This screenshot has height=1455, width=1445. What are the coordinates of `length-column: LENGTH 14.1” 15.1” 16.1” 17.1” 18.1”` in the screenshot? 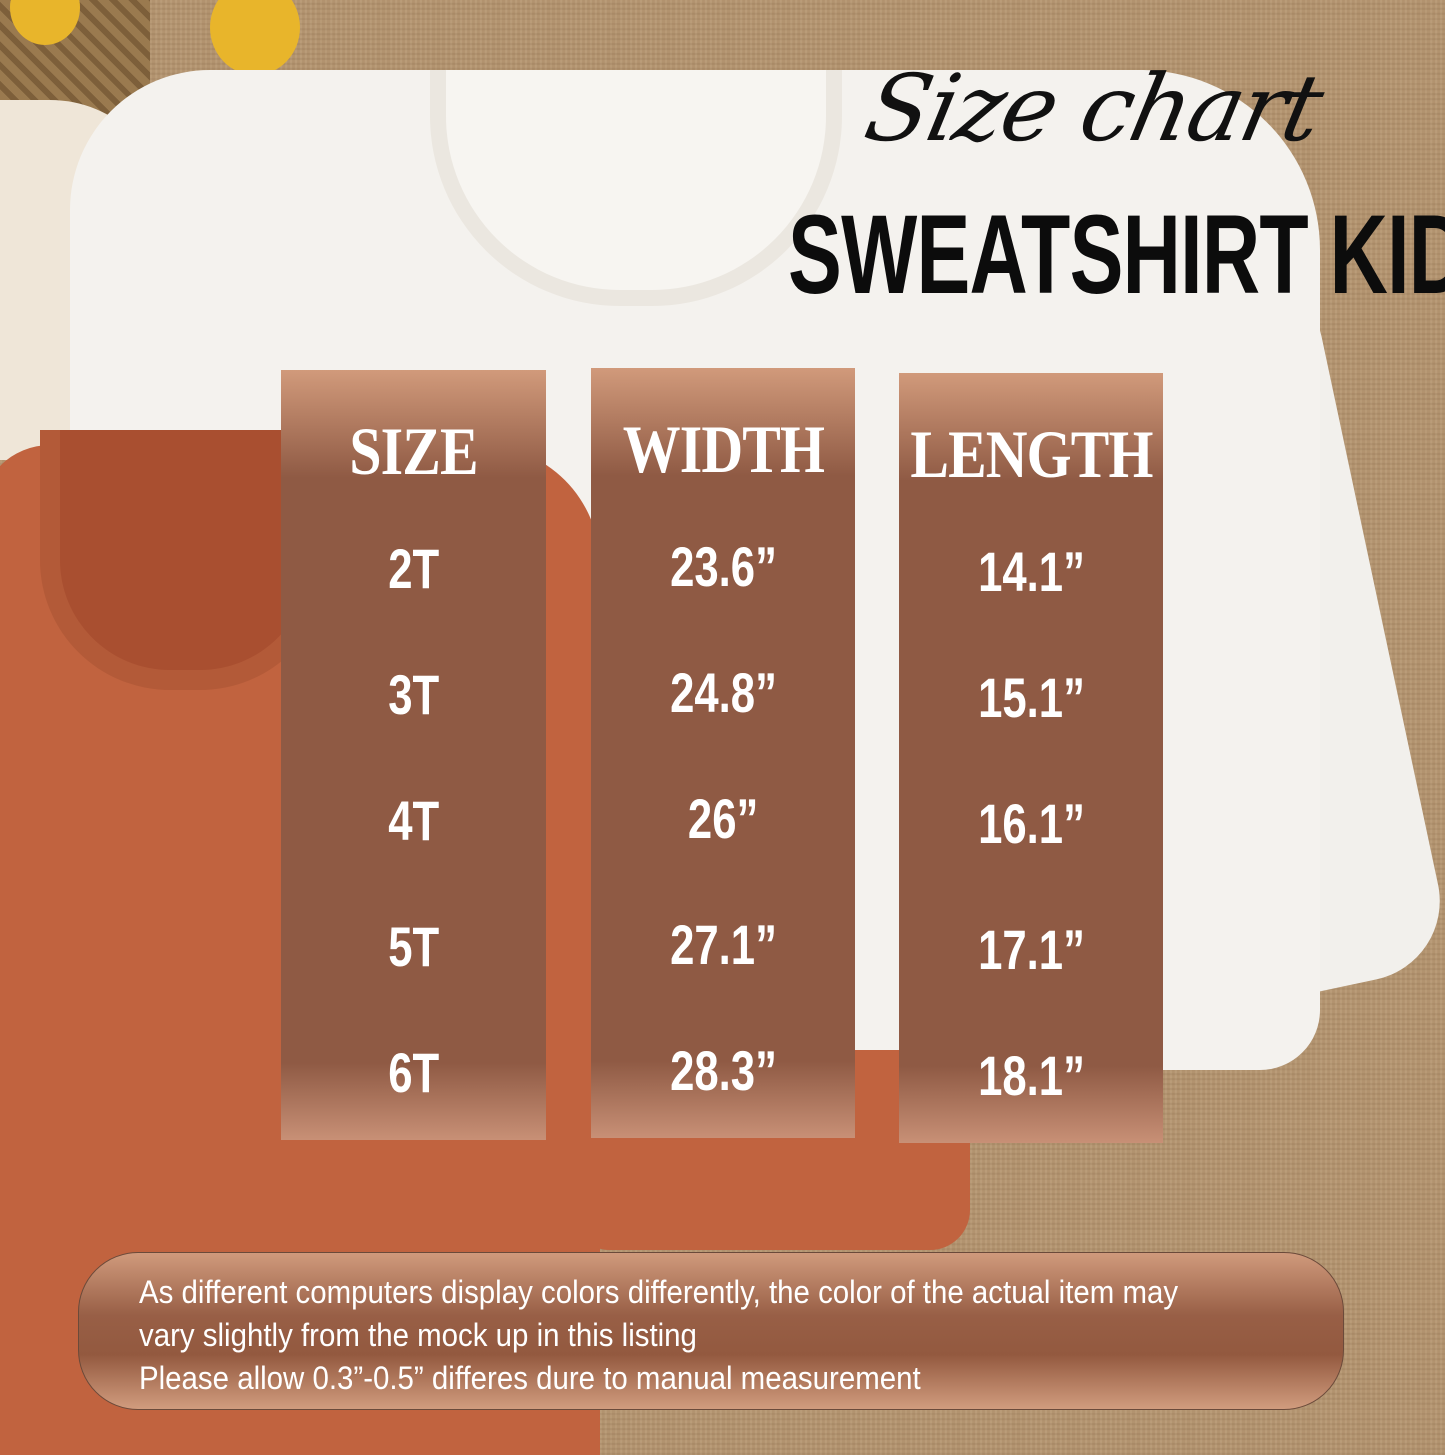 It's located at (1031, 758).